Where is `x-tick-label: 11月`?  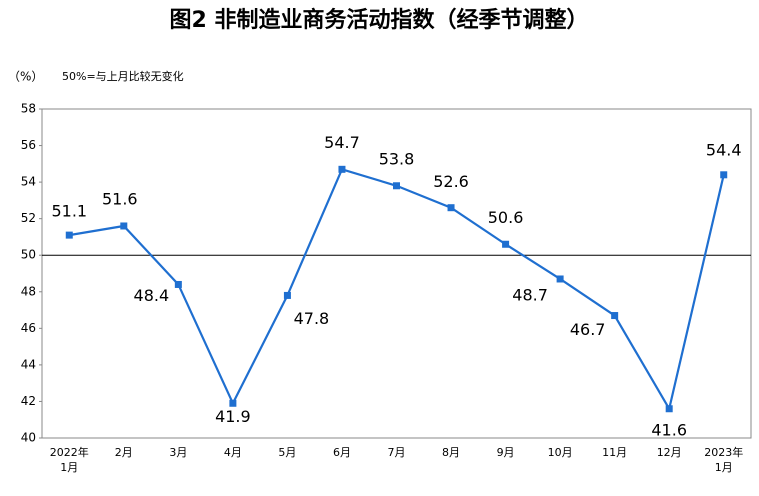
x-tick-label: 11月 is located at coordinates (614, 452).